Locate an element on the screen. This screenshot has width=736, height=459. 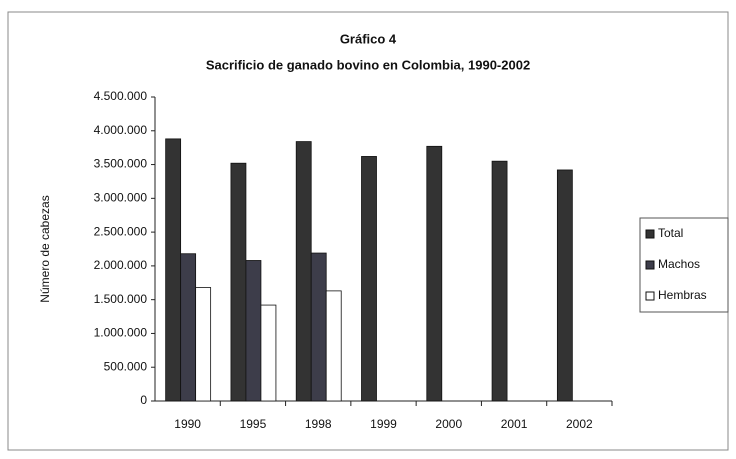
y-tick-label: 1.000.000 is located at coordinates (121, 333).